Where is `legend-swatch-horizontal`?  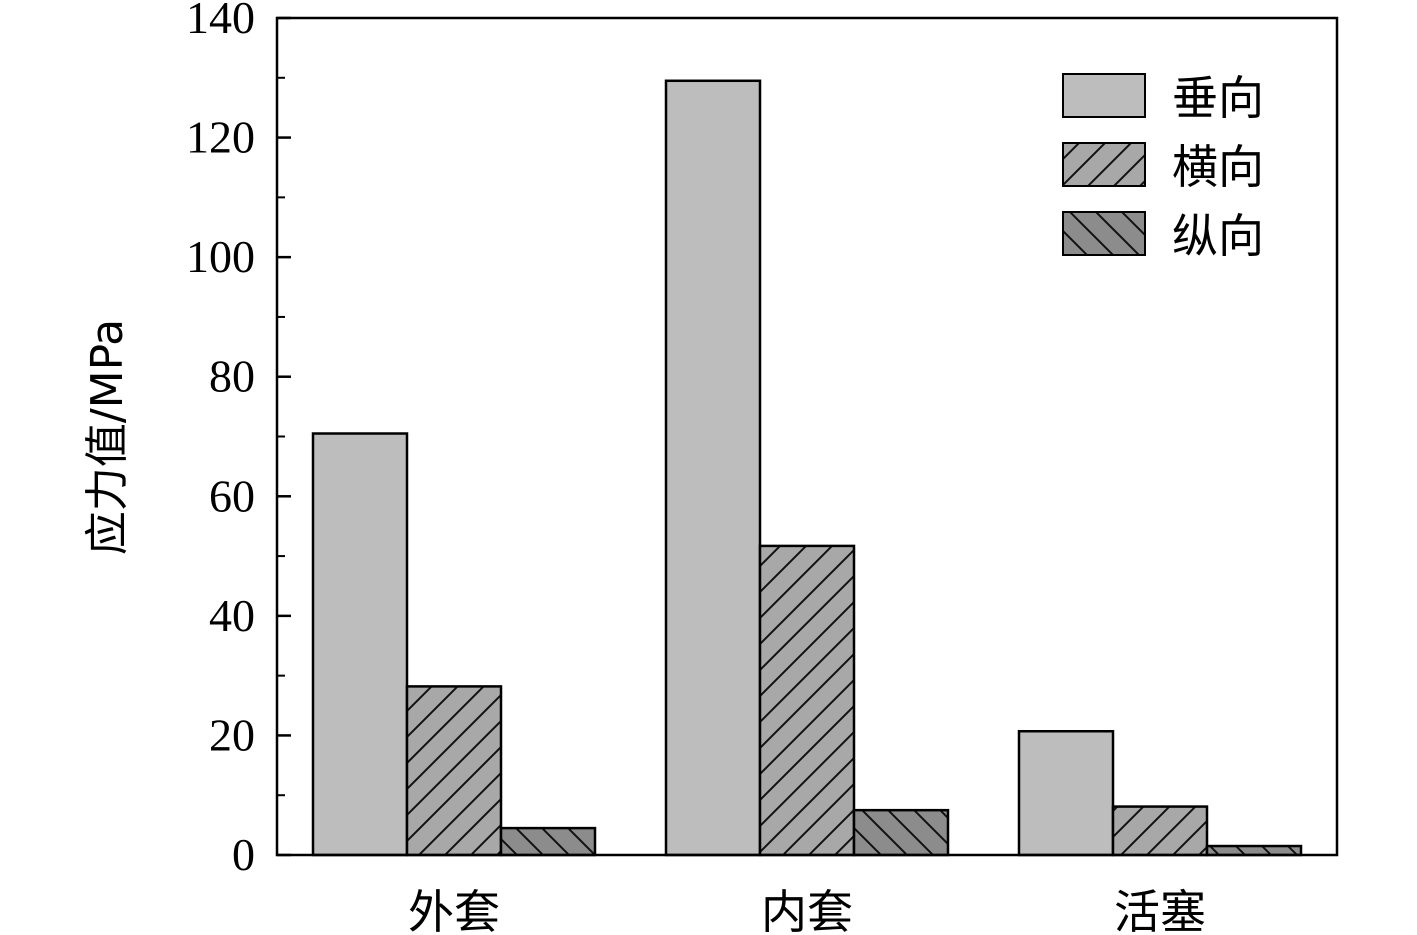
legend-swatch-horizontal is located at coordinates (1104, 164).